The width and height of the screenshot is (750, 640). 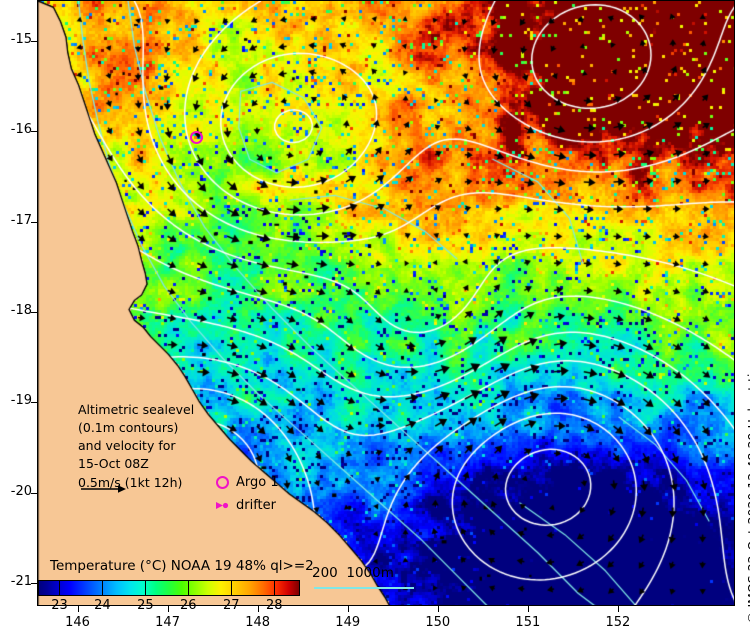 I want to click on y-tick-label-5: -20, so click(x=21, y=491).